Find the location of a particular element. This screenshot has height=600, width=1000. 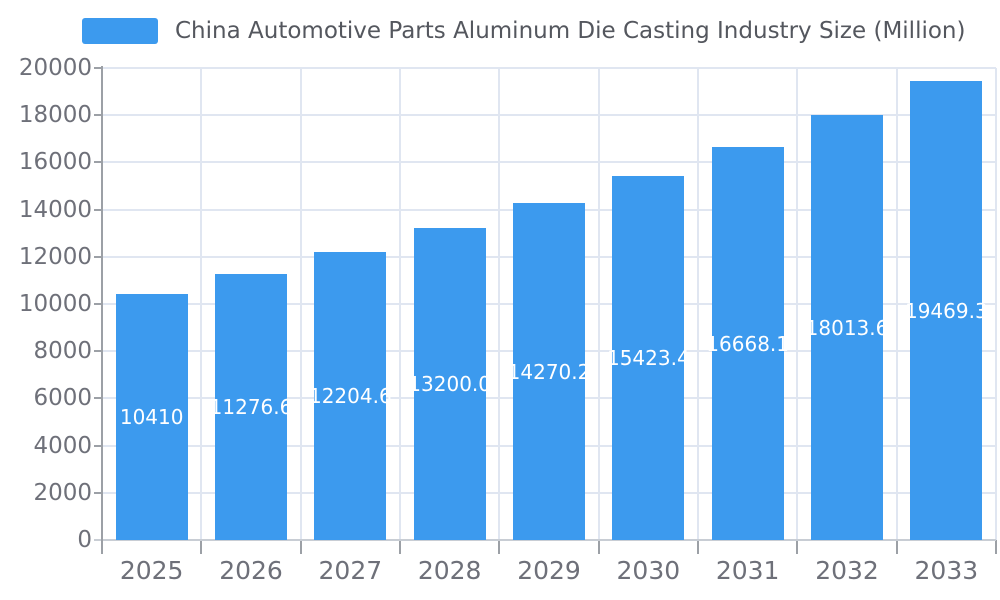

y-axis-label: 10000 is located at coordinates (55, 304).